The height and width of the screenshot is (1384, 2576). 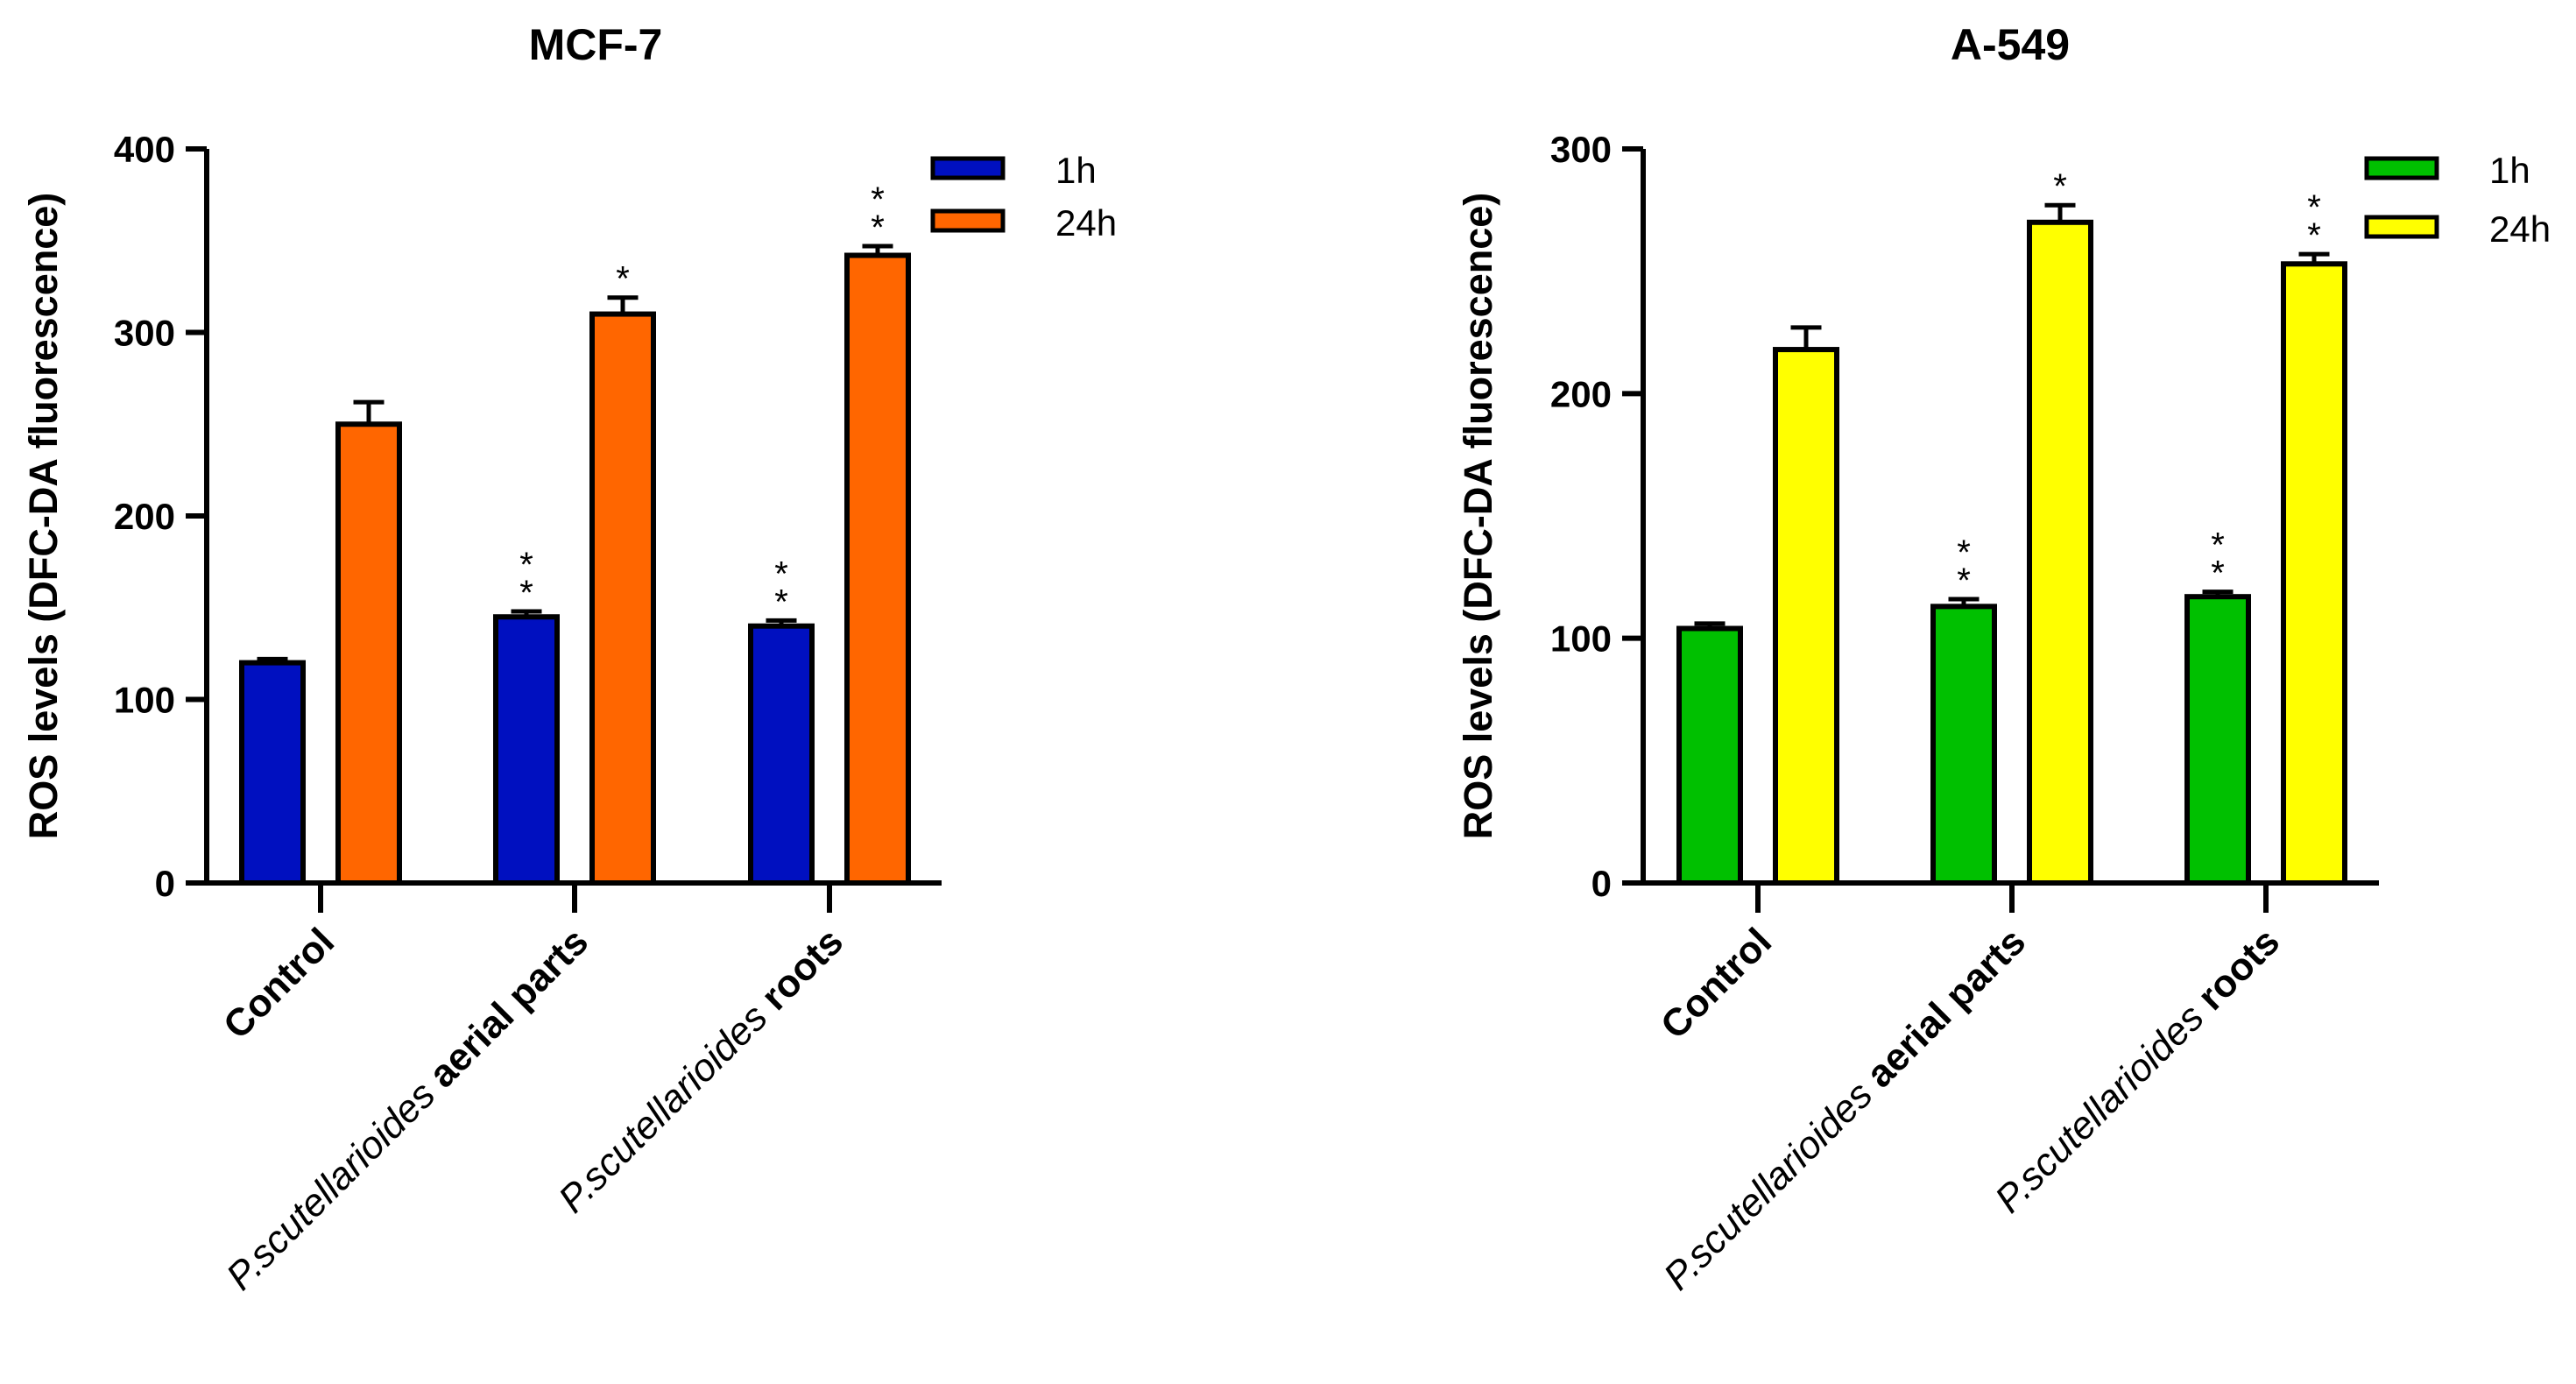 What do you see at coordinates (596, 44) in the screenshot?
I see `chart-title: MCF-7` at bounding box center [596, 44].